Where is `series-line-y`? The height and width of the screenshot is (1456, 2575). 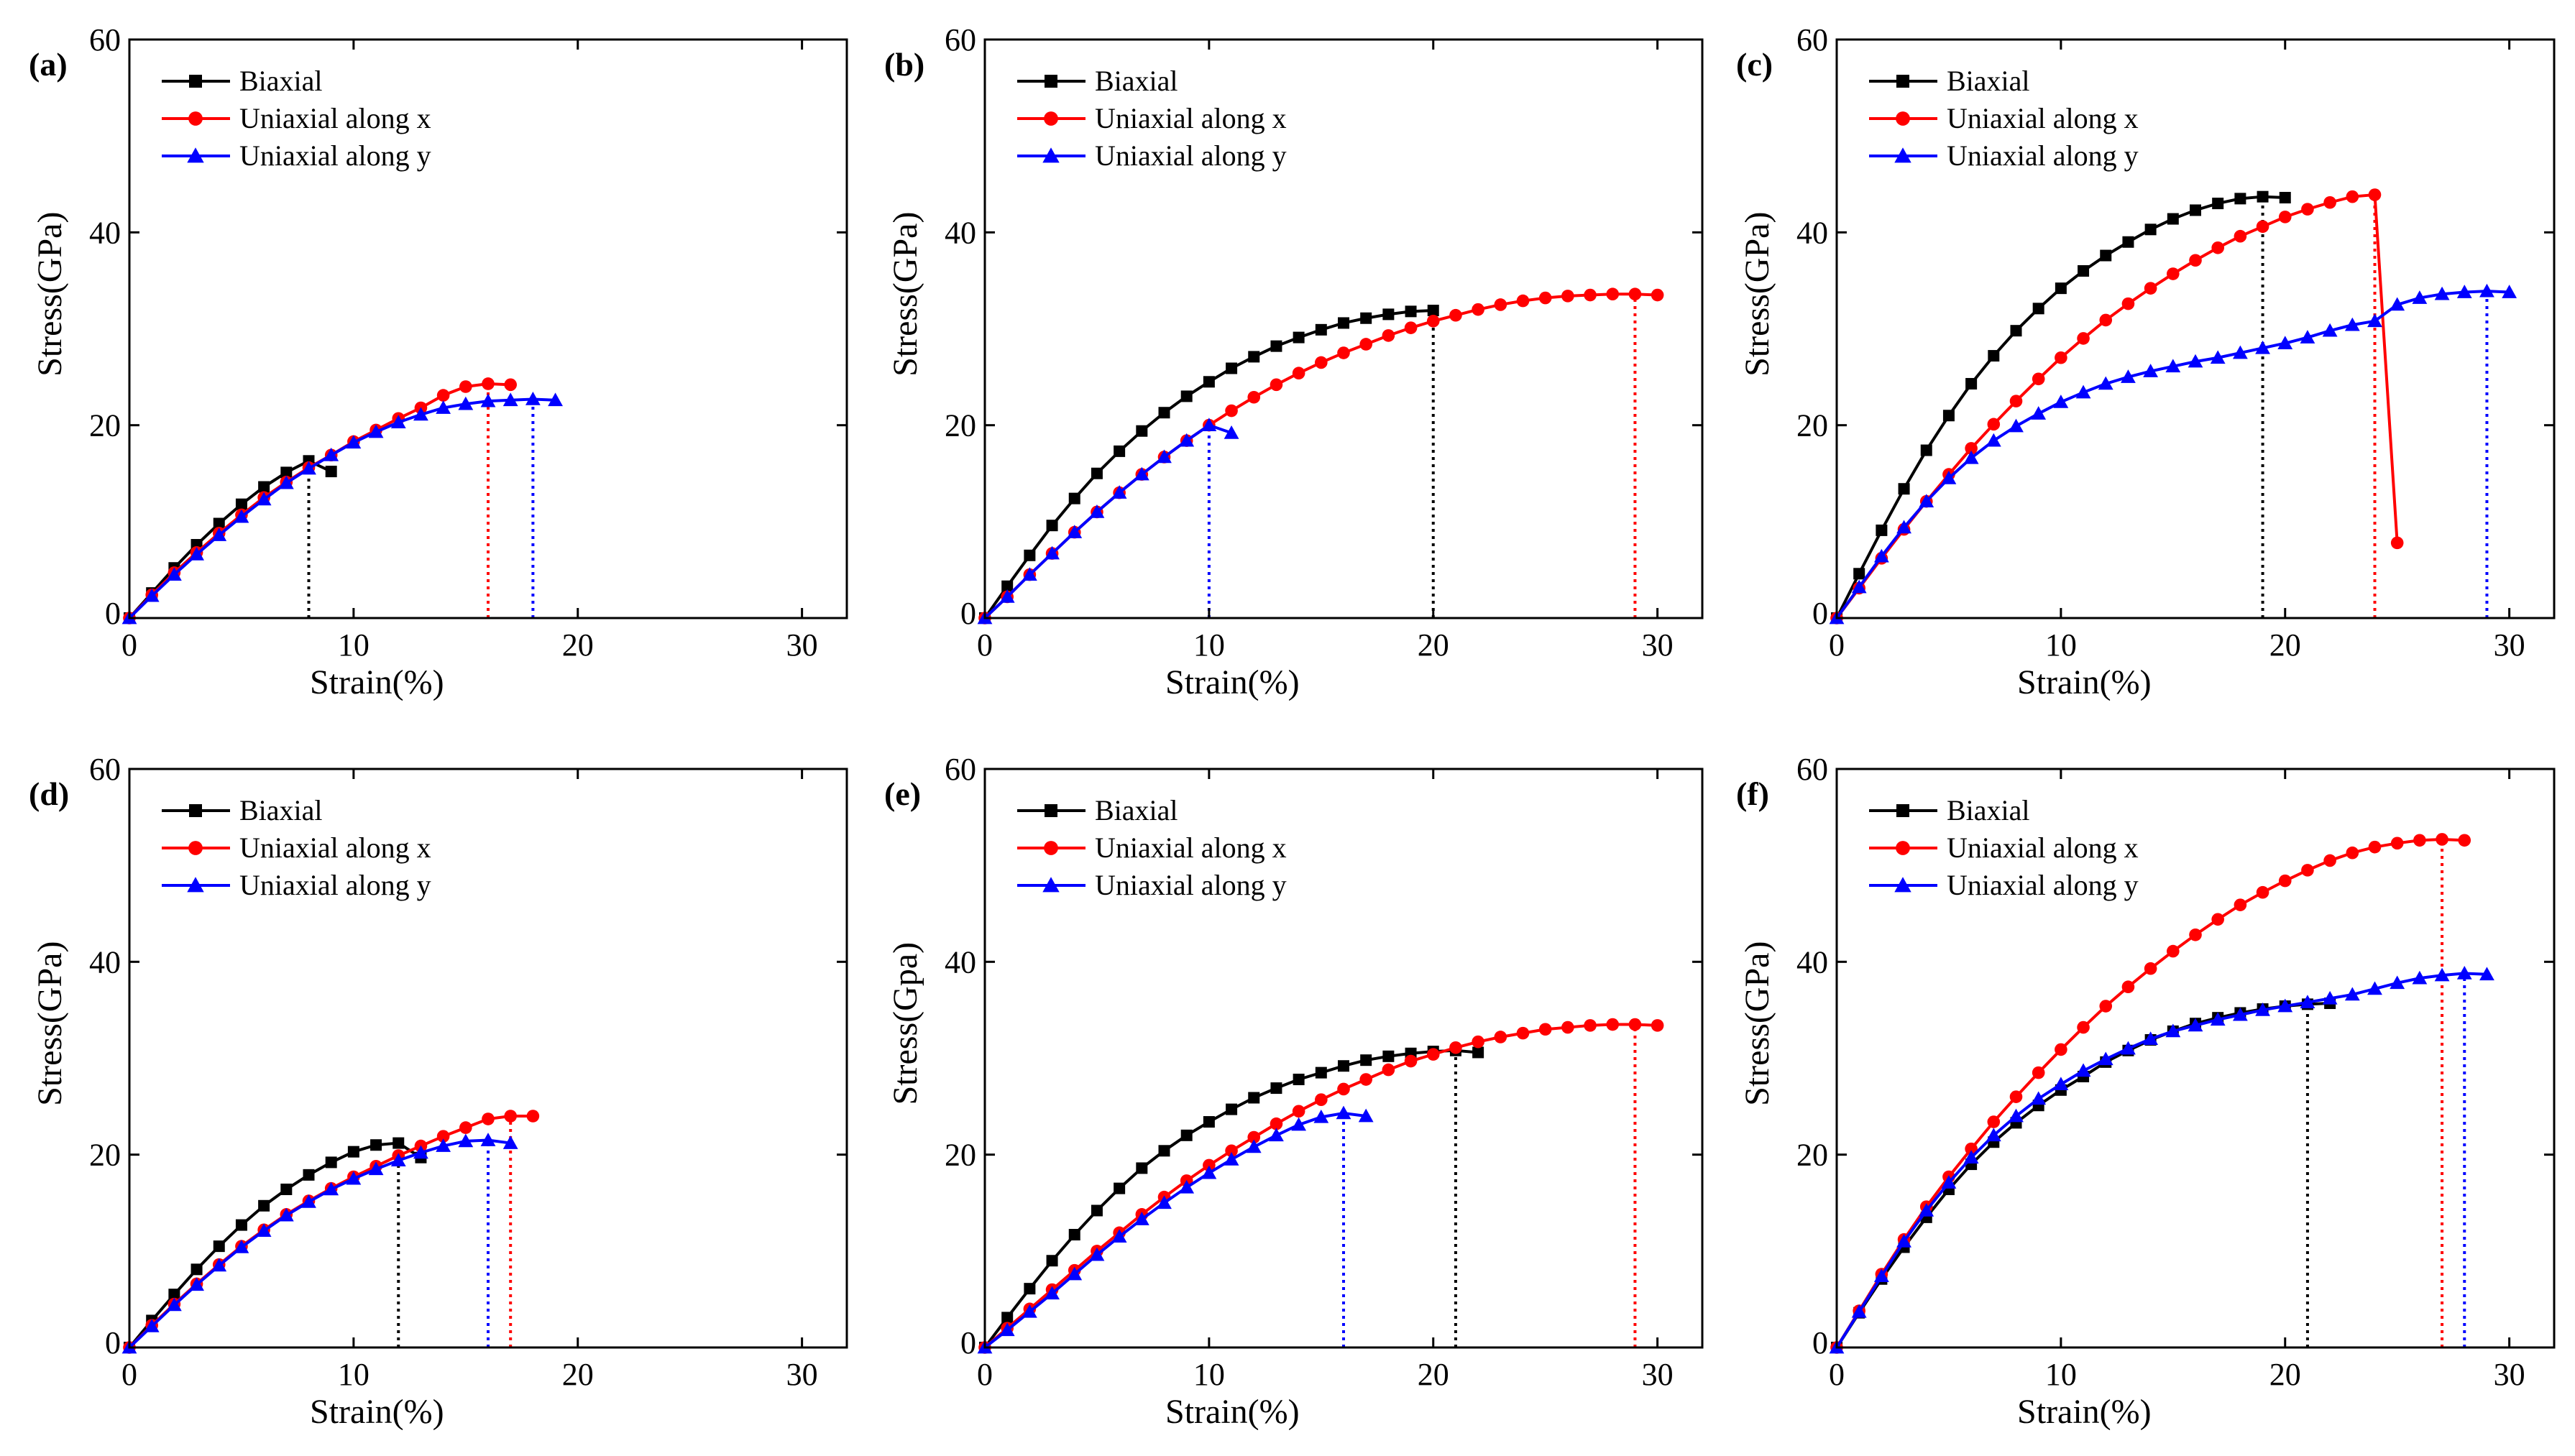 series-line-y is located at coordinates (2172, 454).